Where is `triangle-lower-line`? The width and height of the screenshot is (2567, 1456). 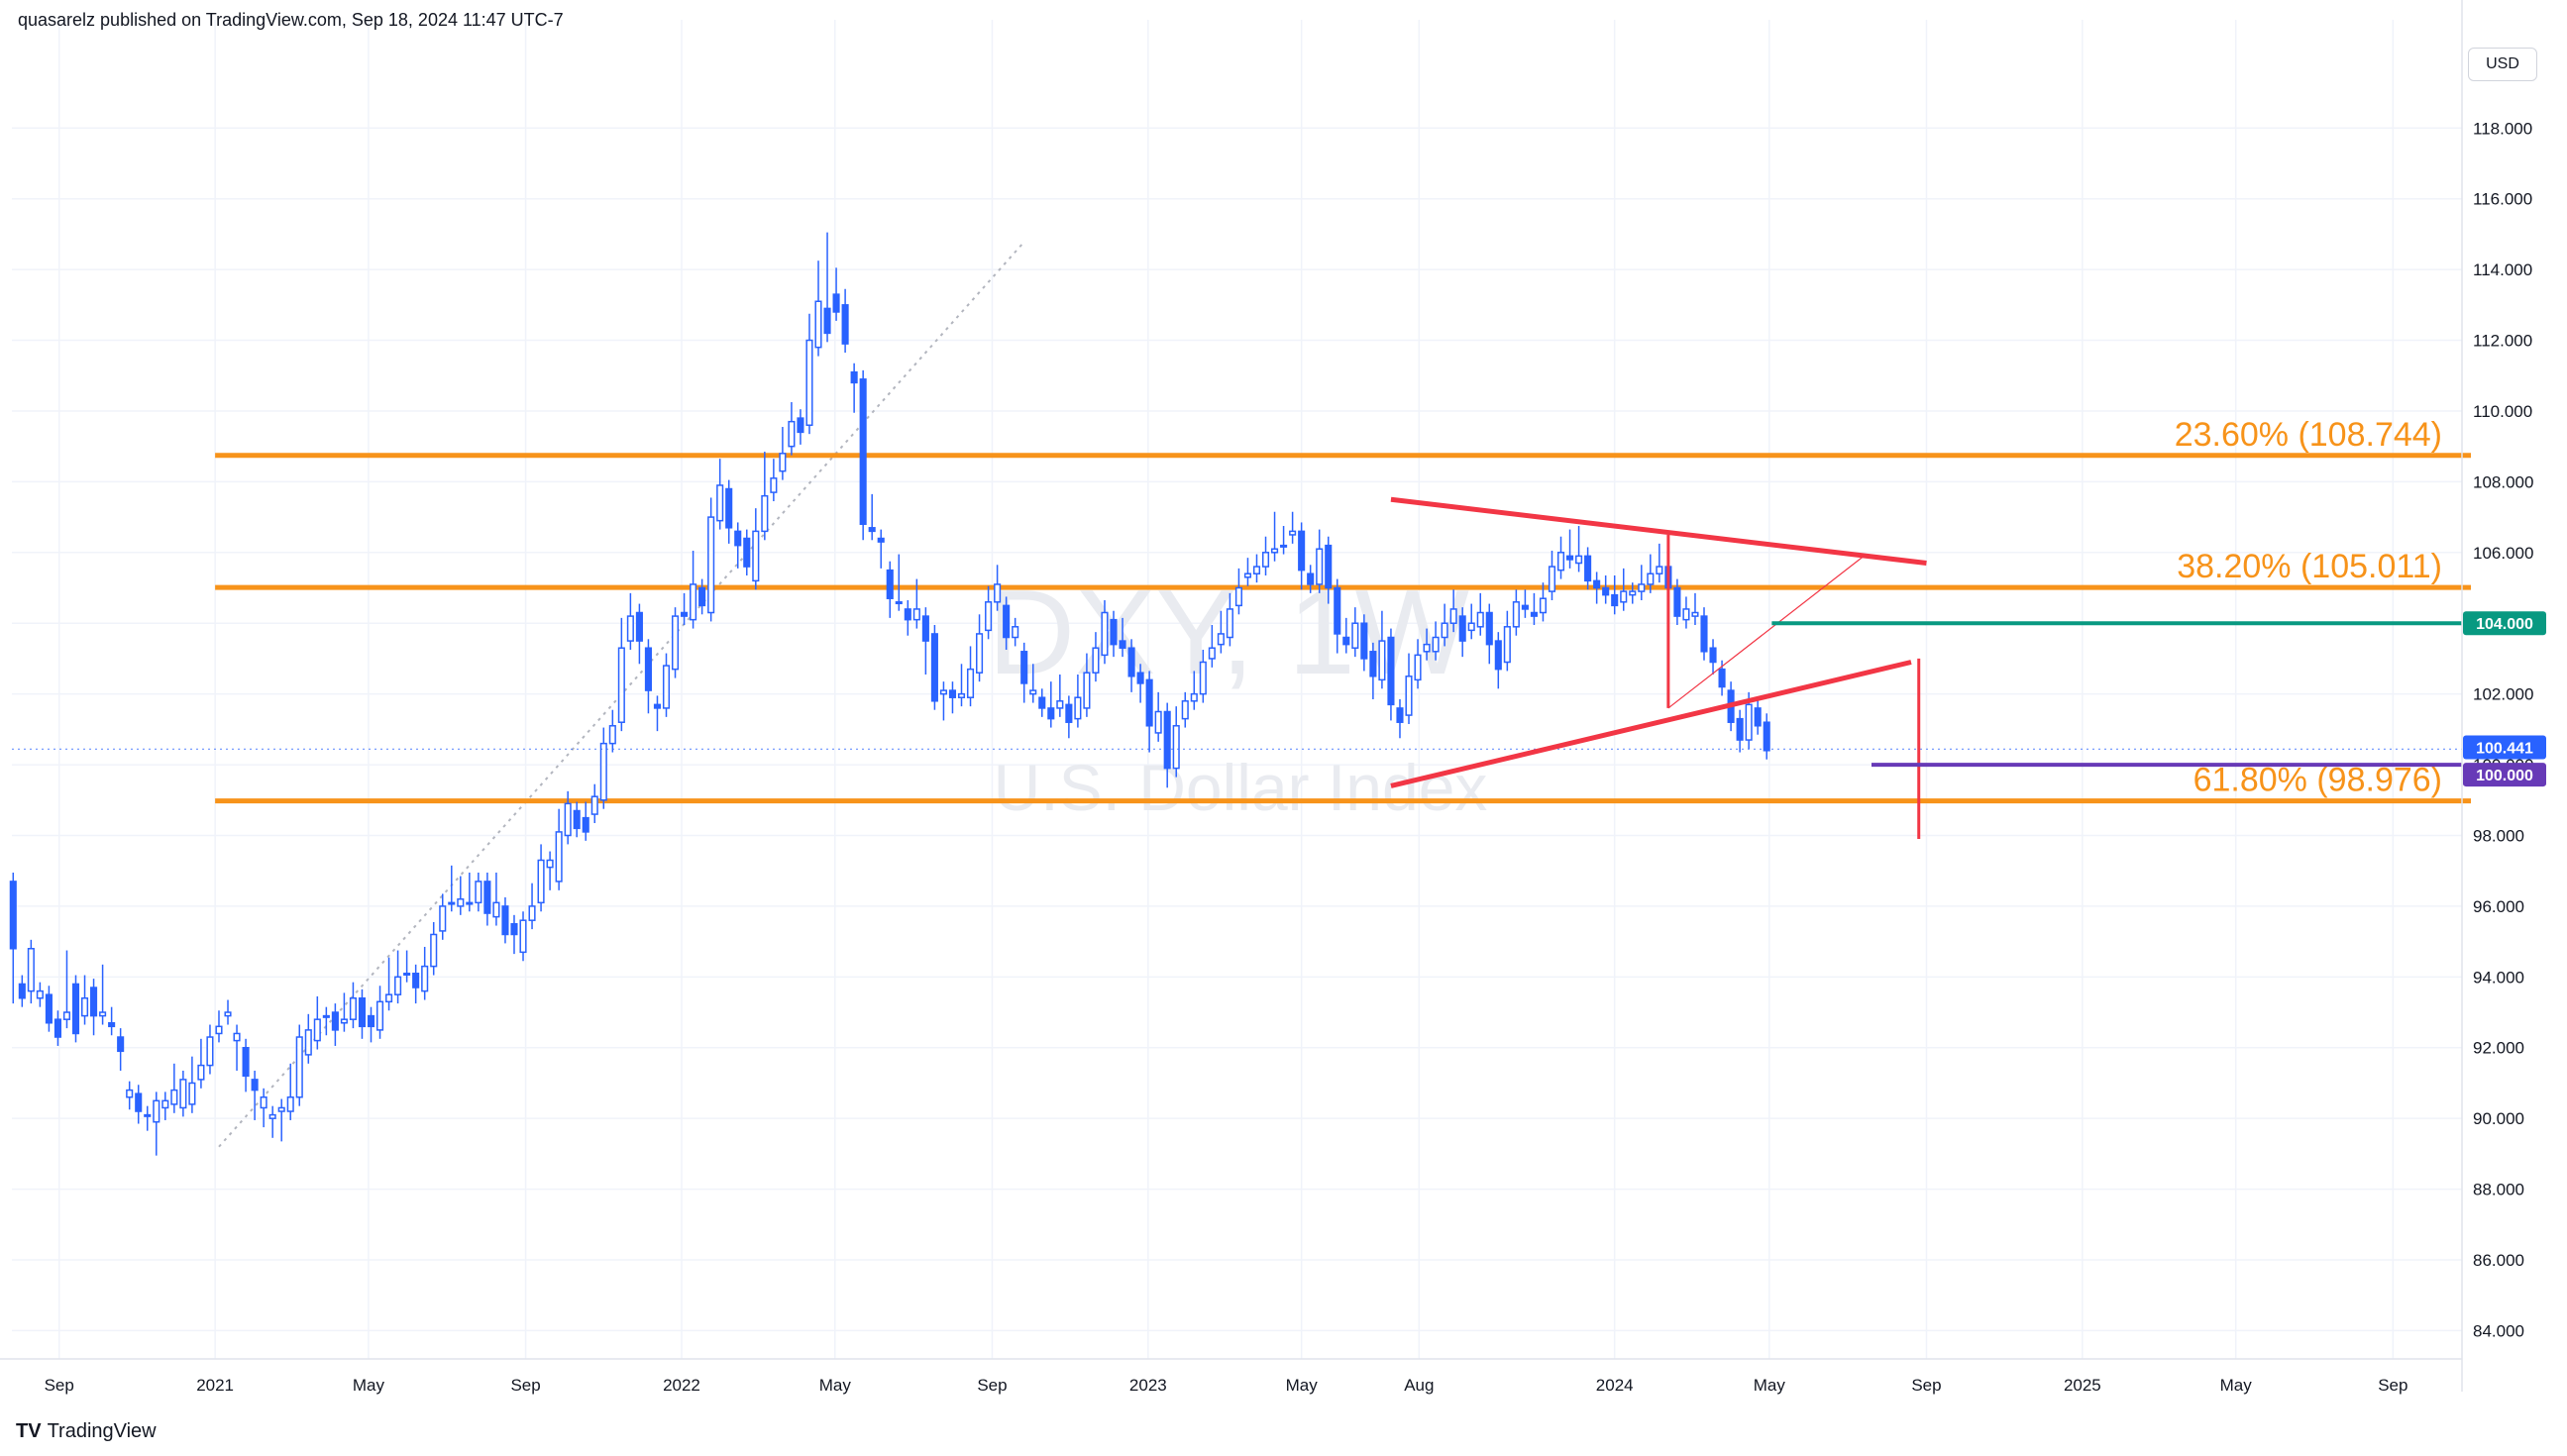 triangle-lower-line is located at coordinates (1651, 724).